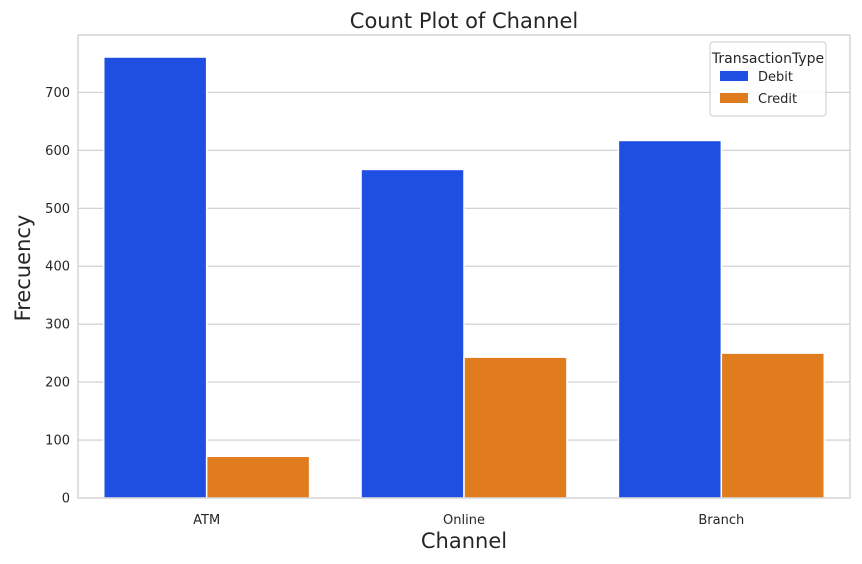 The height and width of the screenshot is (564, 862). Describe the element at coordinates (206, 520) in the screenshot. I see `x-tick-label: ATM` at that location.